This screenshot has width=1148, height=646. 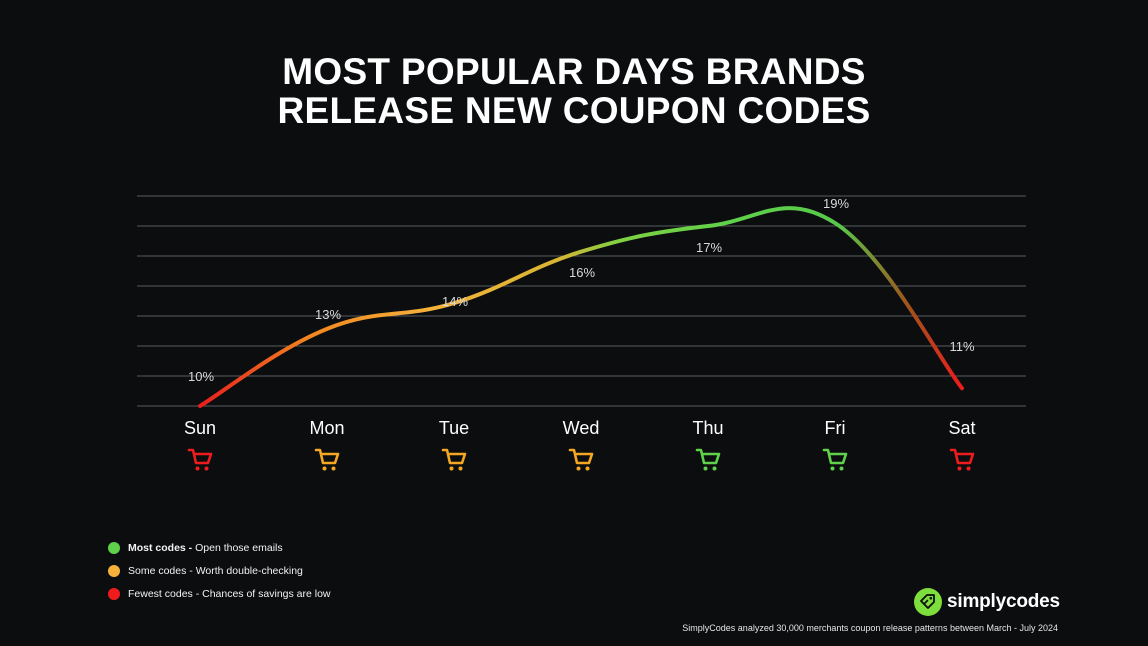 I want to click on x-tick-label: Thu, so click(x=707, y=428).